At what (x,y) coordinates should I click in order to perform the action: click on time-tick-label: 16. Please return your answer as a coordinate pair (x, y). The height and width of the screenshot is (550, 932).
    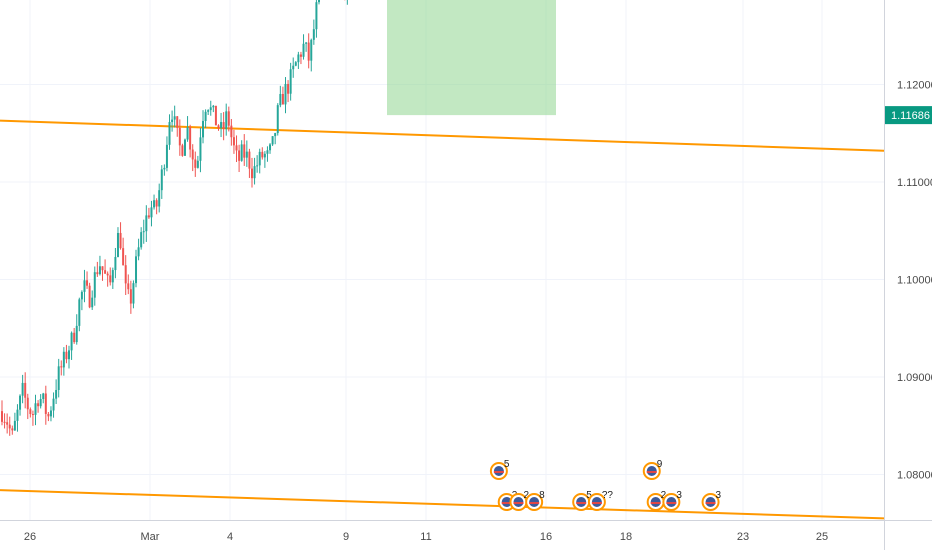
    Looking at the image, I should click on (546, 537).